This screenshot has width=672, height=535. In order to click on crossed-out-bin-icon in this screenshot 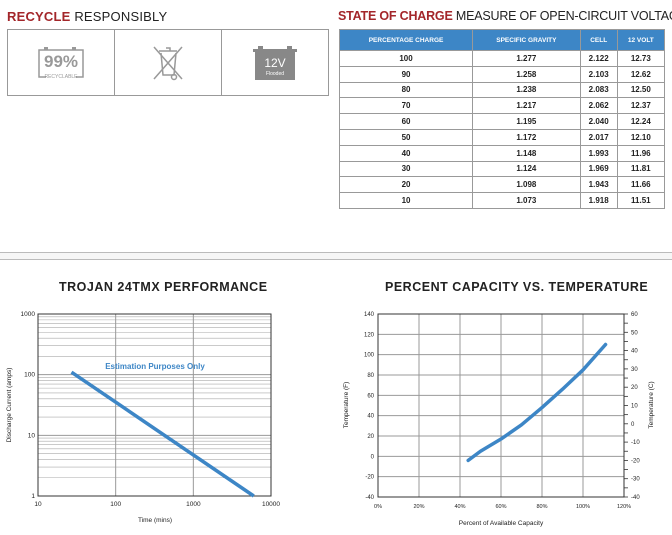, I will do `click(168, 62)`.